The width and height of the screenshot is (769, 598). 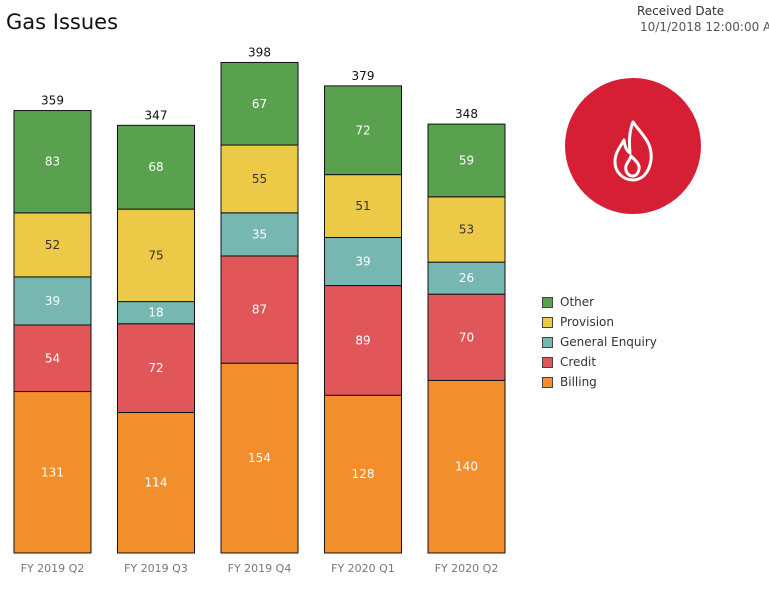 What do you see at coordinates (259, 52) in the screenshot?
I see `total-label: 398` at bounding box center [259, 52].